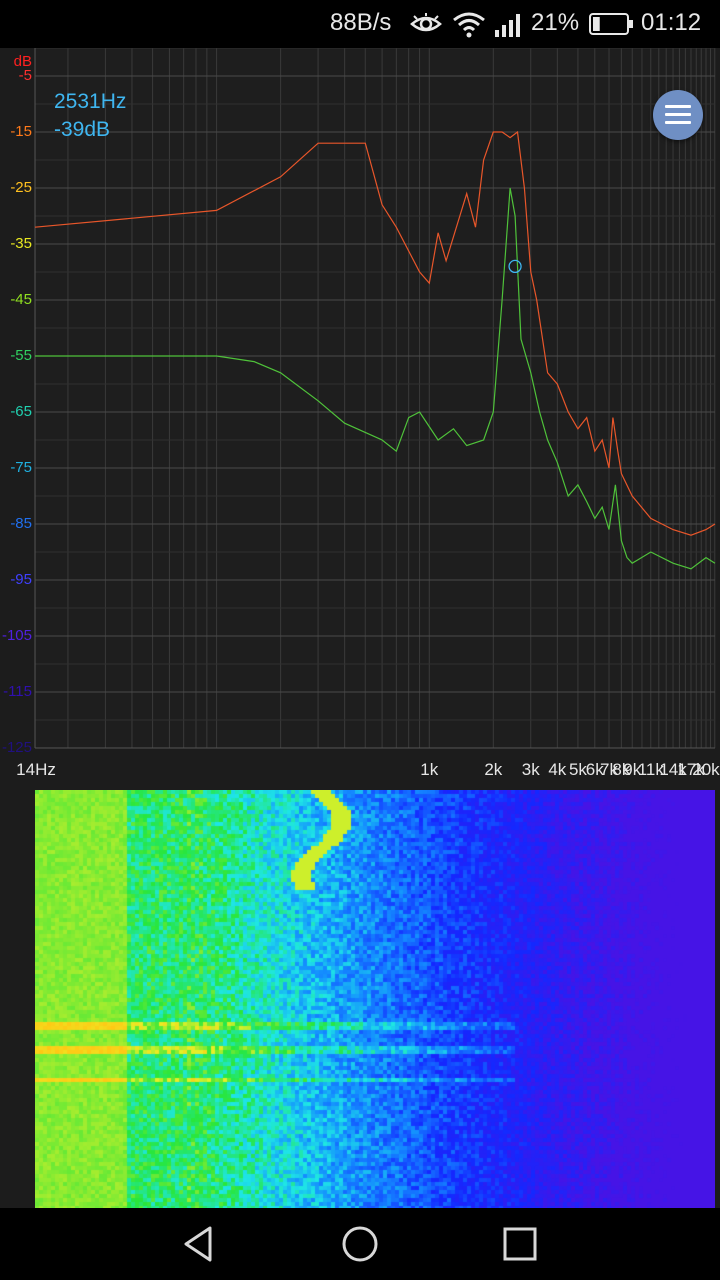  I want to click on x-tick-label: 1k, so click(429, 769).